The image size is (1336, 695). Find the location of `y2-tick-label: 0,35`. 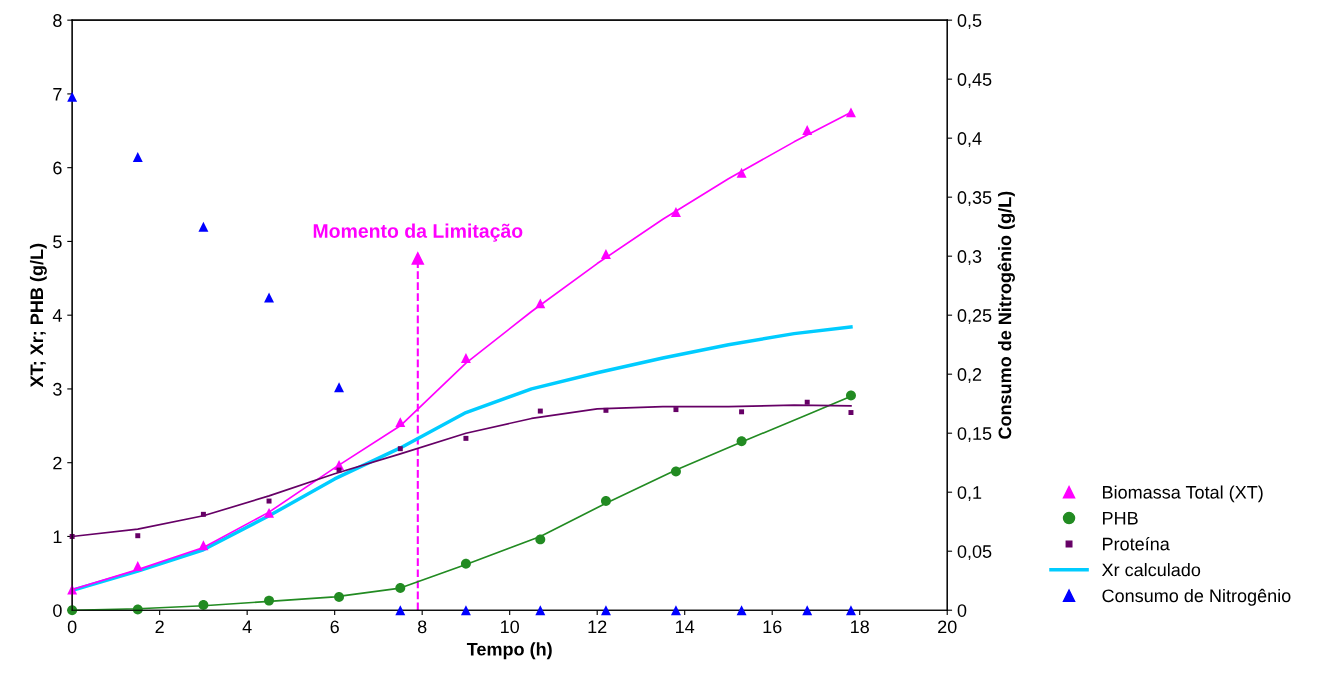

y2-tick-label: 0,35 is located at coordinates (974, 199).